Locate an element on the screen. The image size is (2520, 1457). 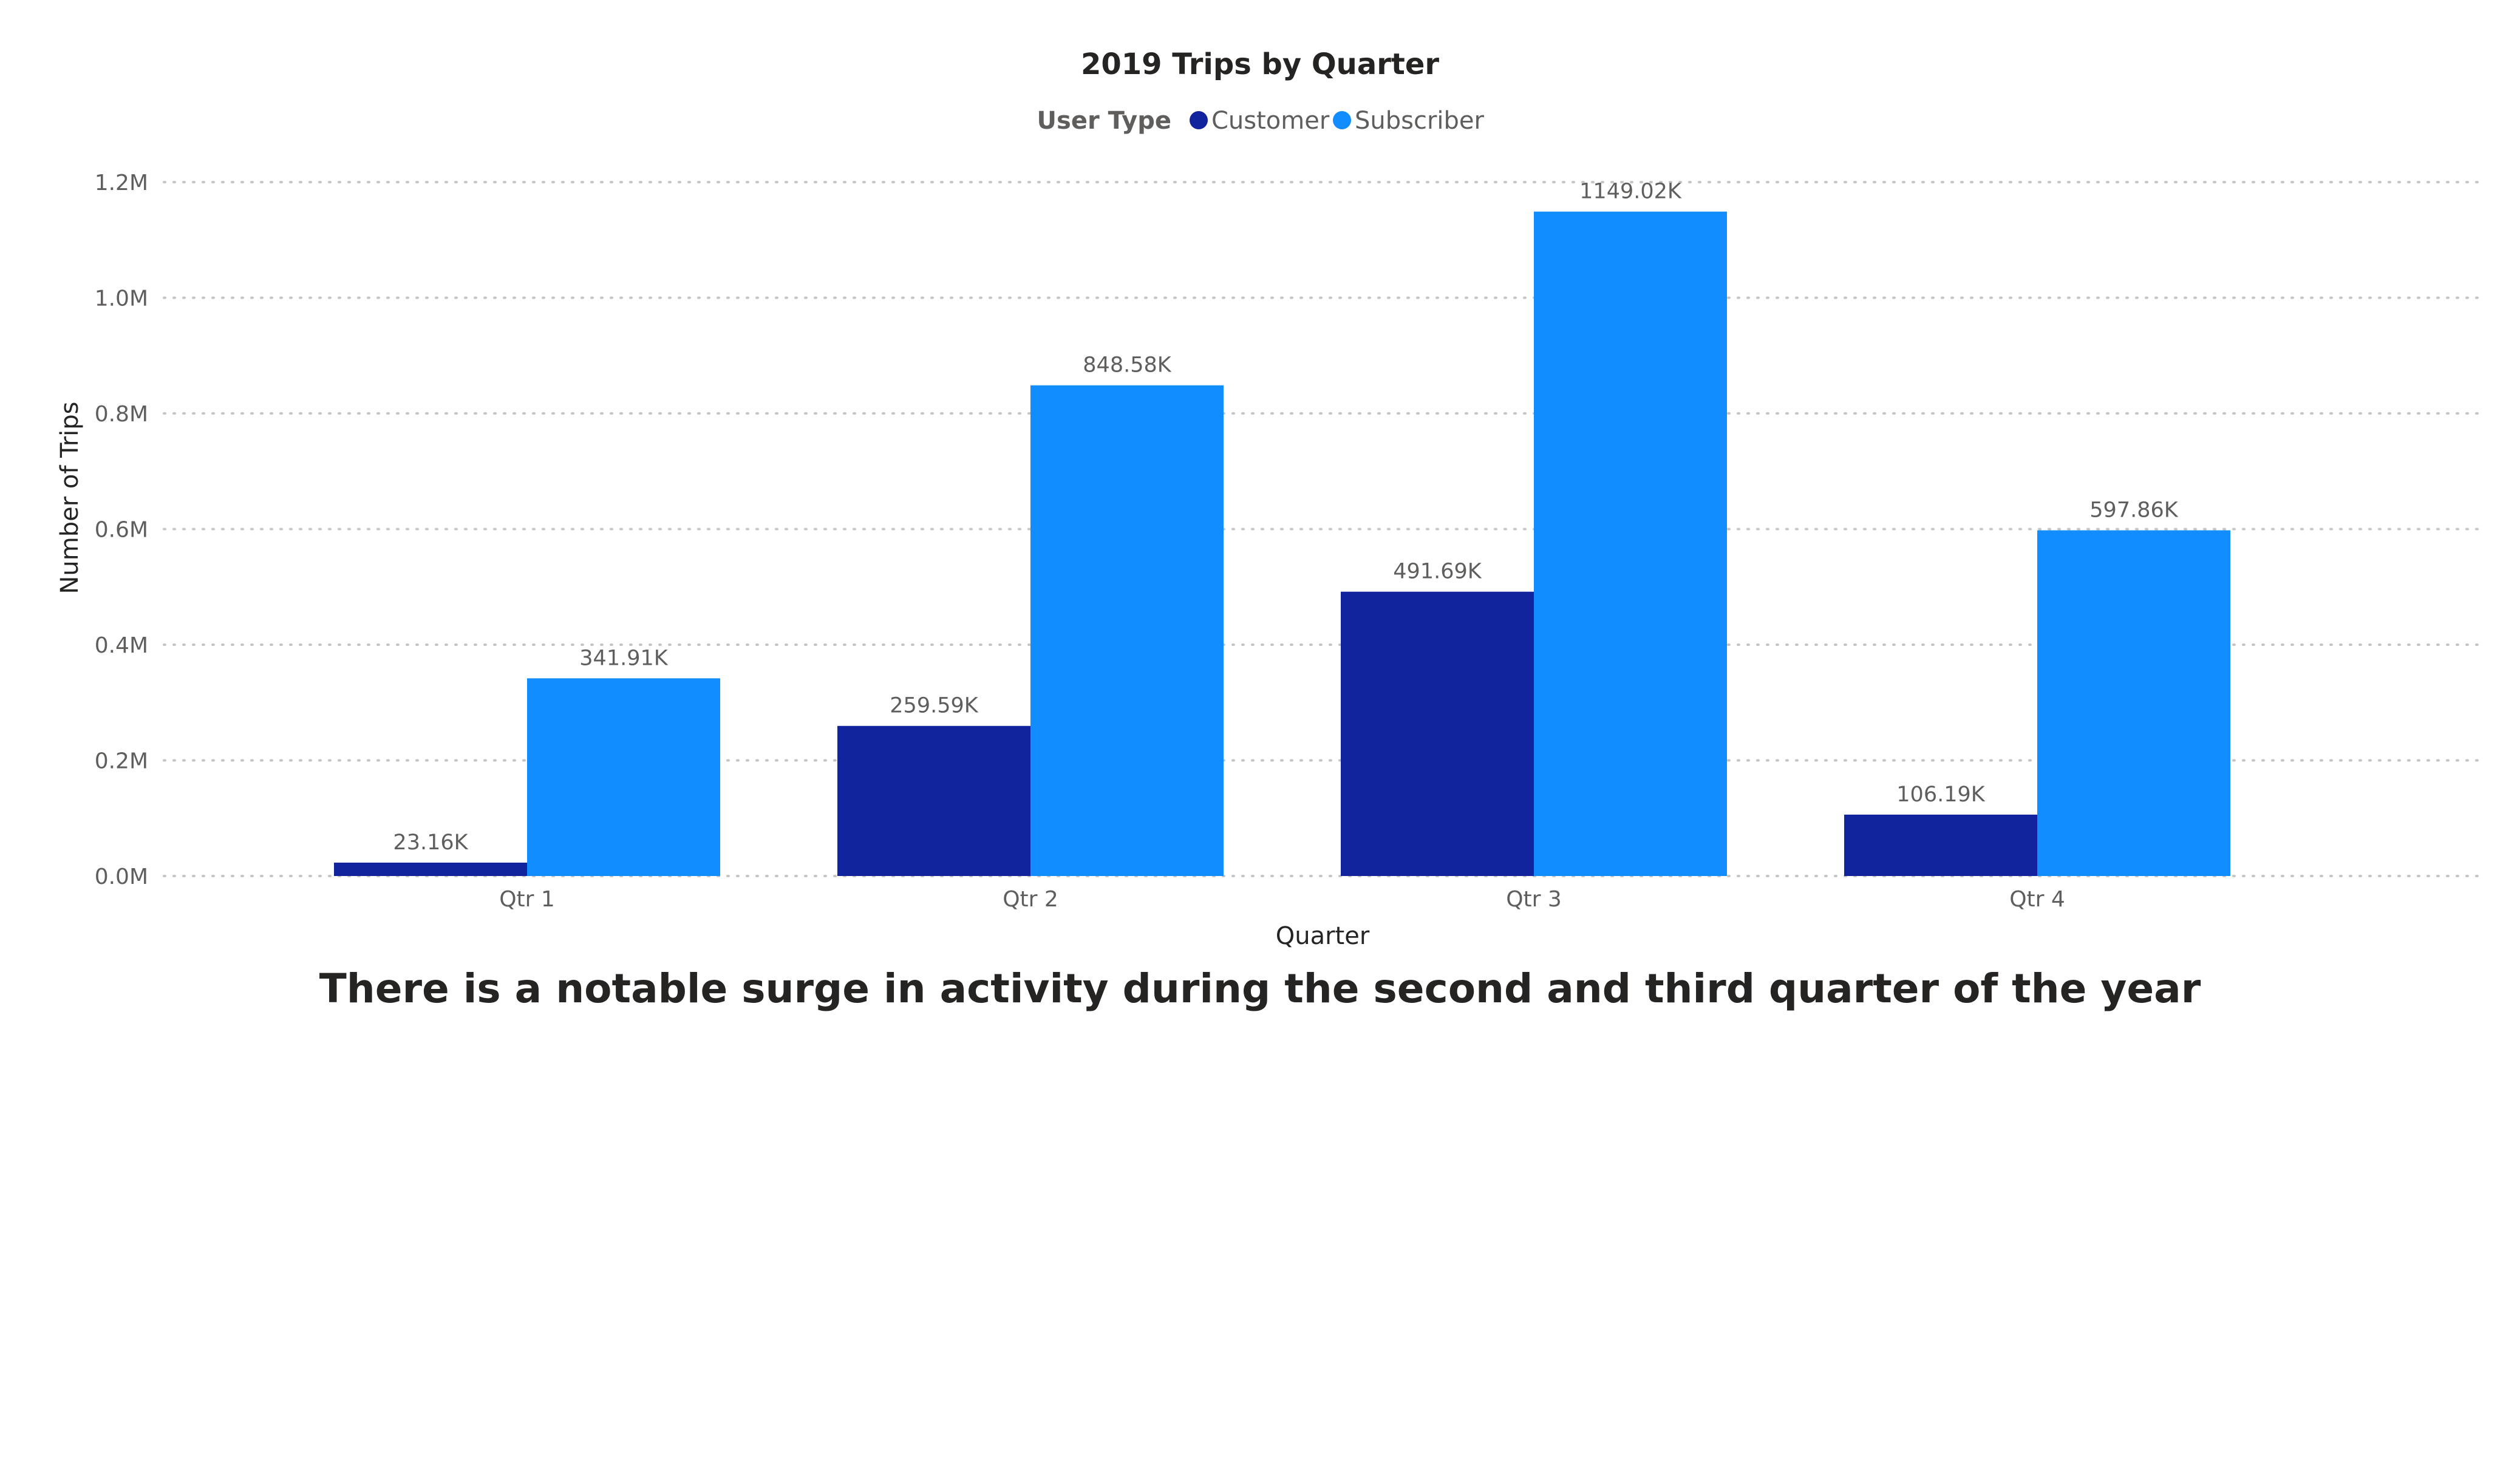
x-tick-label: Qtr 2 is located at coordinates (1030, 899).